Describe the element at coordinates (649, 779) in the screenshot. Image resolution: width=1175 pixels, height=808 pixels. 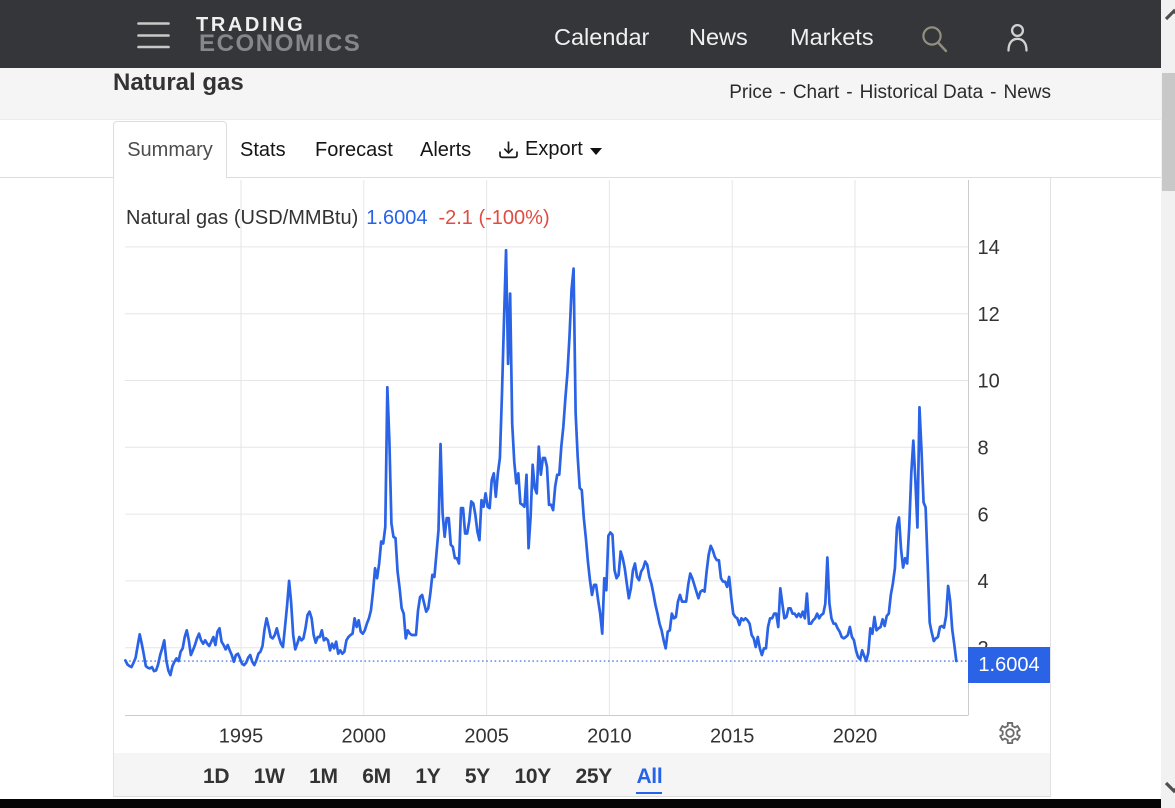
I see `range-button-all: All` at that location.